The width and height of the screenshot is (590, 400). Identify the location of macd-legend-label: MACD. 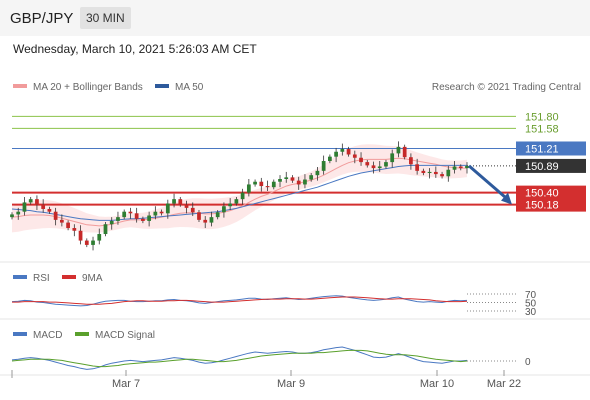
(47, 335).